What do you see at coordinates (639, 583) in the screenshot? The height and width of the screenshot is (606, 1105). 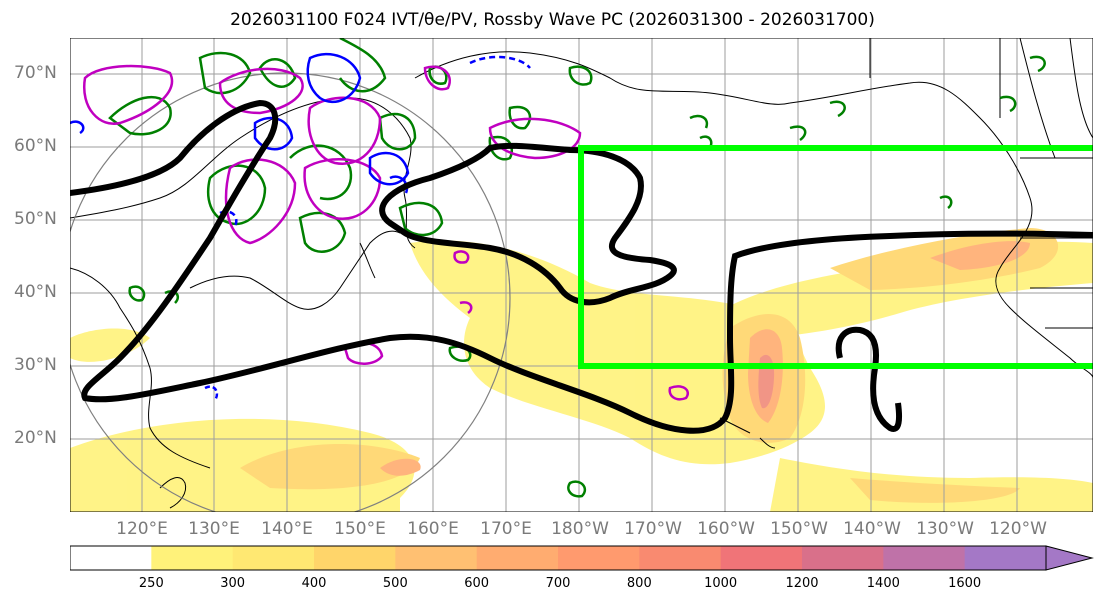 I see `colorbar-tick-label: 800` at bounding box center [639, 583].